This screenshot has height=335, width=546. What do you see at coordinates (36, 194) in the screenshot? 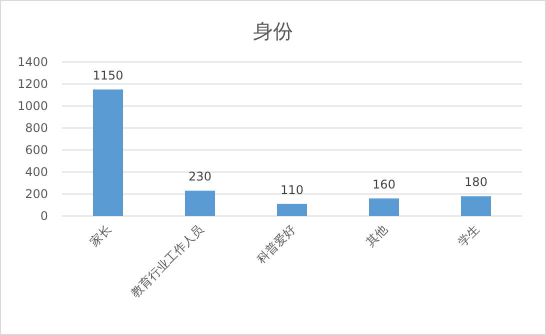
I see `y-tick-label: 200` at bounding box center [36, 194].